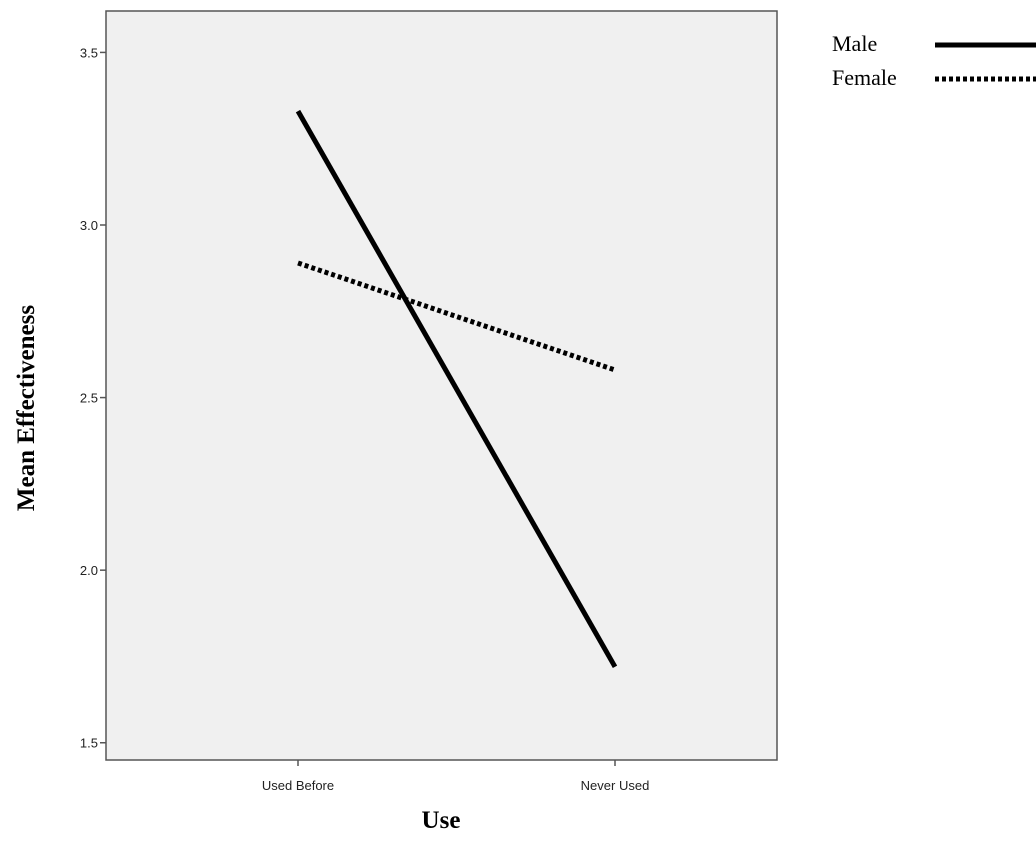 This screenshot has width=1036, height=844. What do you see at coordinates (864, 77) in the screenshot?
I see `legend-label-female: Female` at bounding box center [864, 77].